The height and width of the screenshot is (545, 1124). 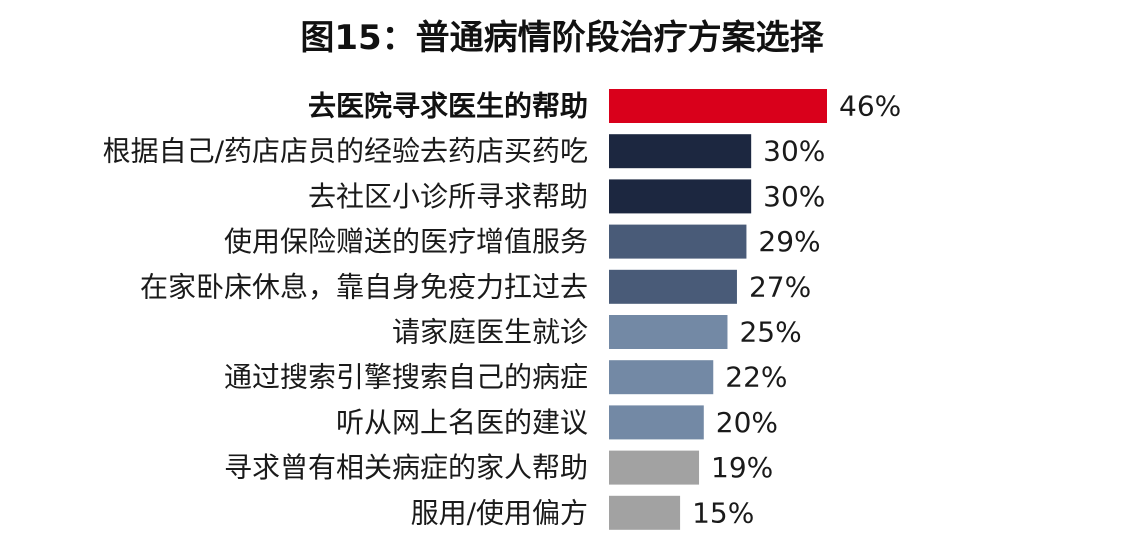 I want to click on value-label: 22%, so click(x=756, y=377).